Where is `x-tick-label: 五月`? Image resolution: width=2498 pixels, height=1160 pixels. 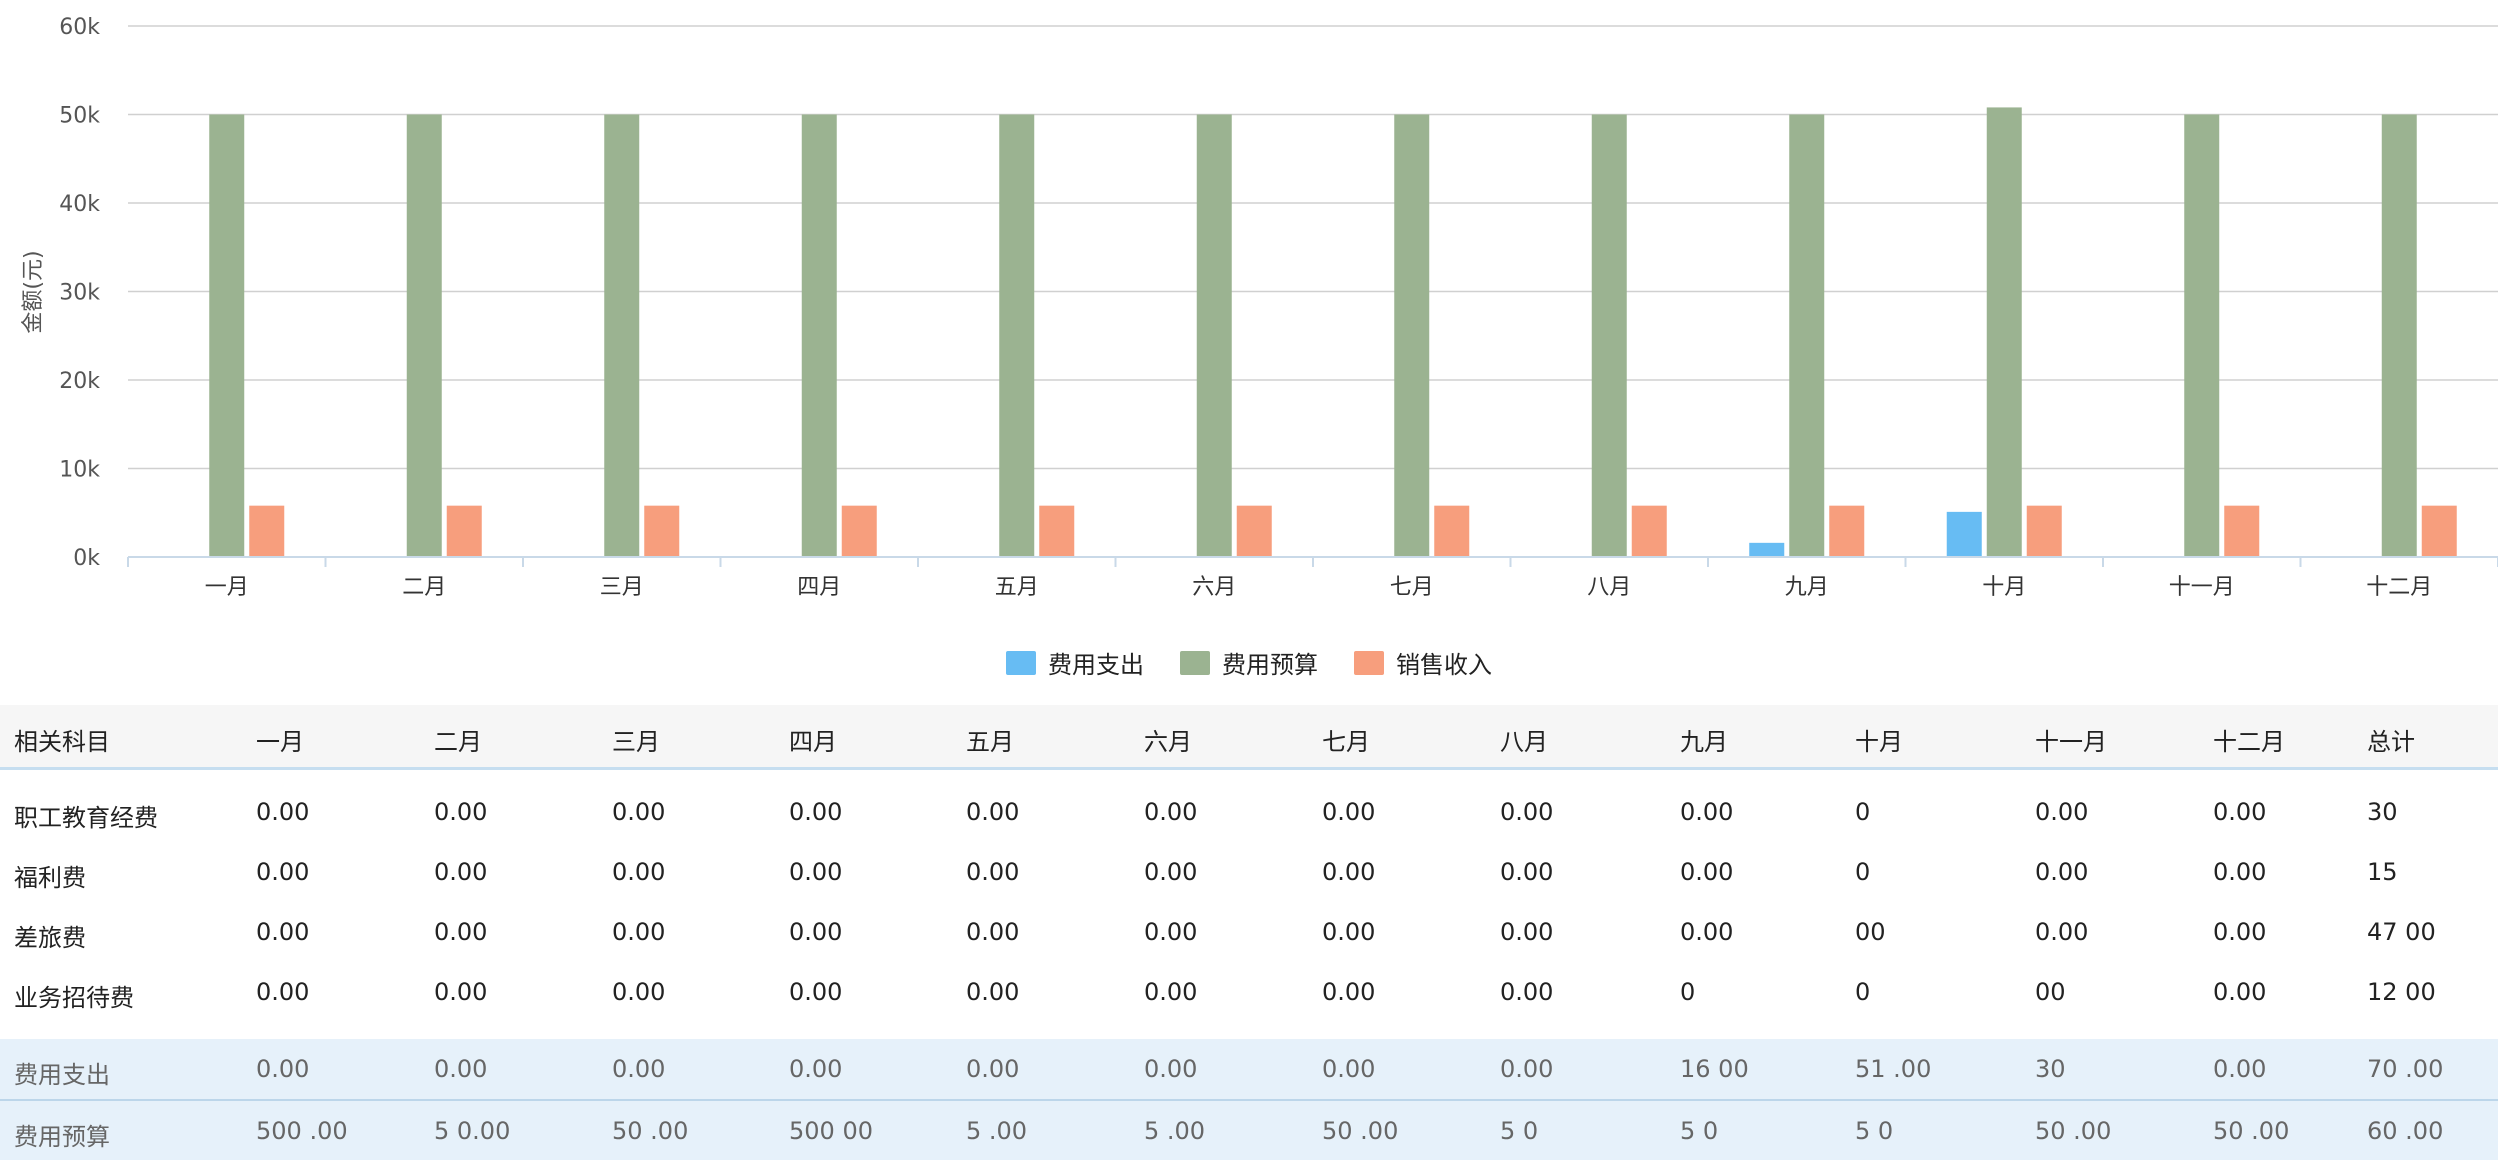 x-tick-label: 五月 is located at coordinates (1017, 587).